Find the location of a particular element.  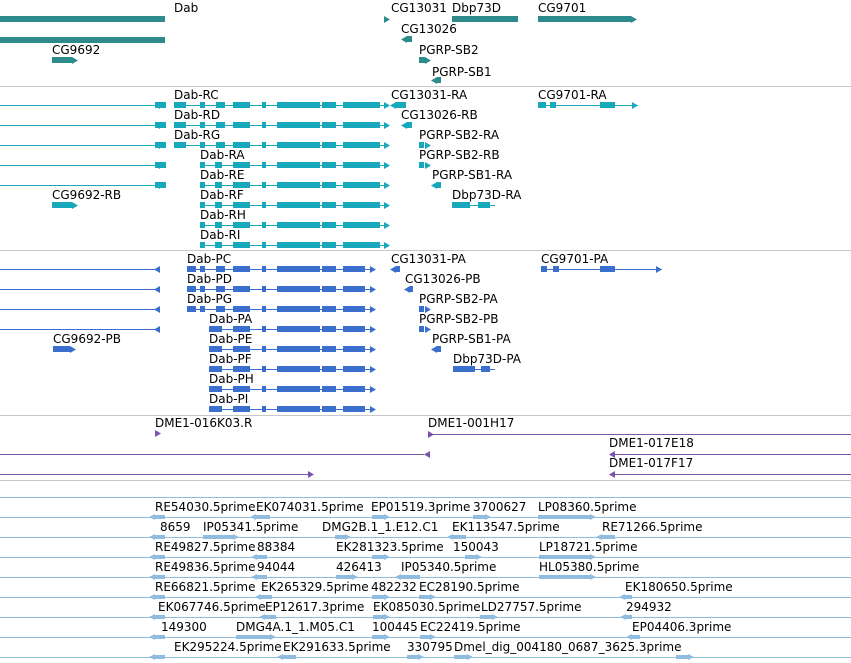

feature-label: Dab-PD is located at coordinates (210, 279).